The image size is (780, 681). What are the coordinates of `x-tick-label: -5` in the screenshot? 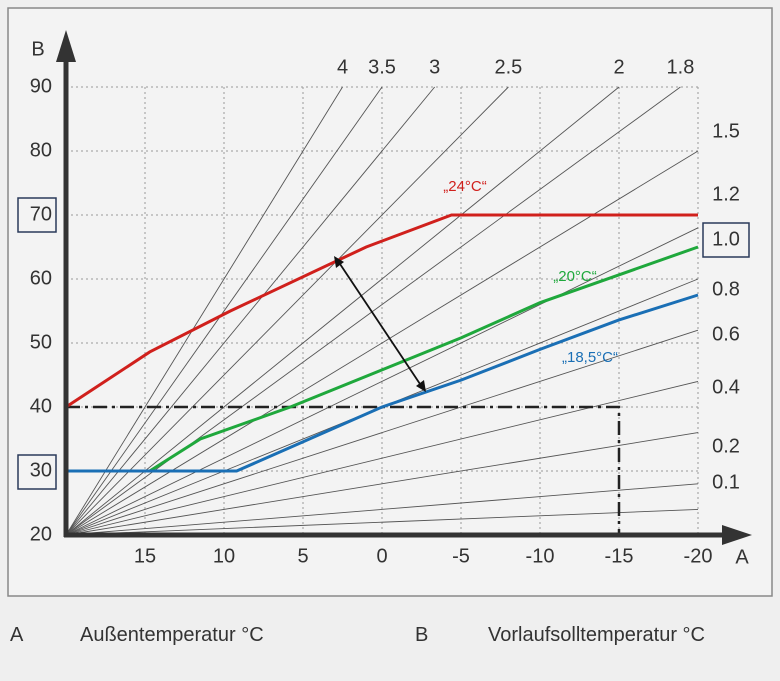 It's located at (461, 556).